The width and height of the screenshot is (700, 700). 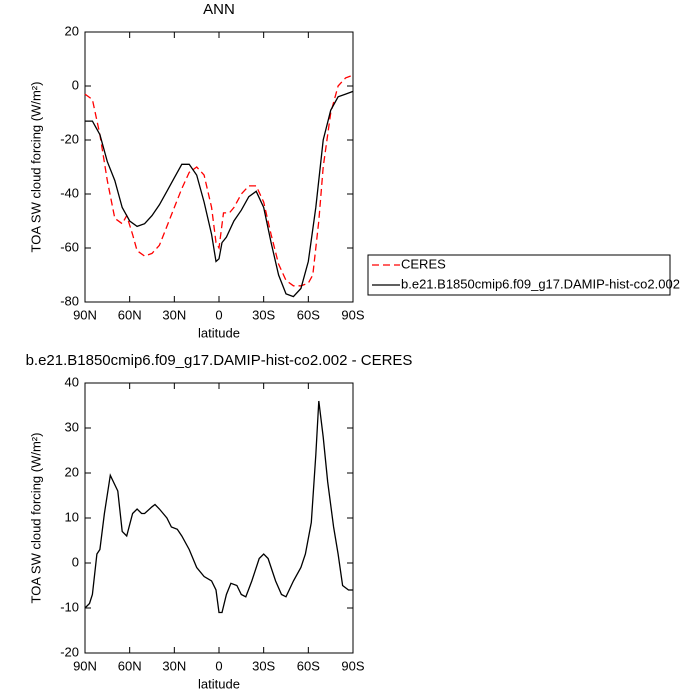 What do you see at coordinates (69, 246) in the screenshot?
I see `y-tick-label: -60` at bounding box center [69, 246].